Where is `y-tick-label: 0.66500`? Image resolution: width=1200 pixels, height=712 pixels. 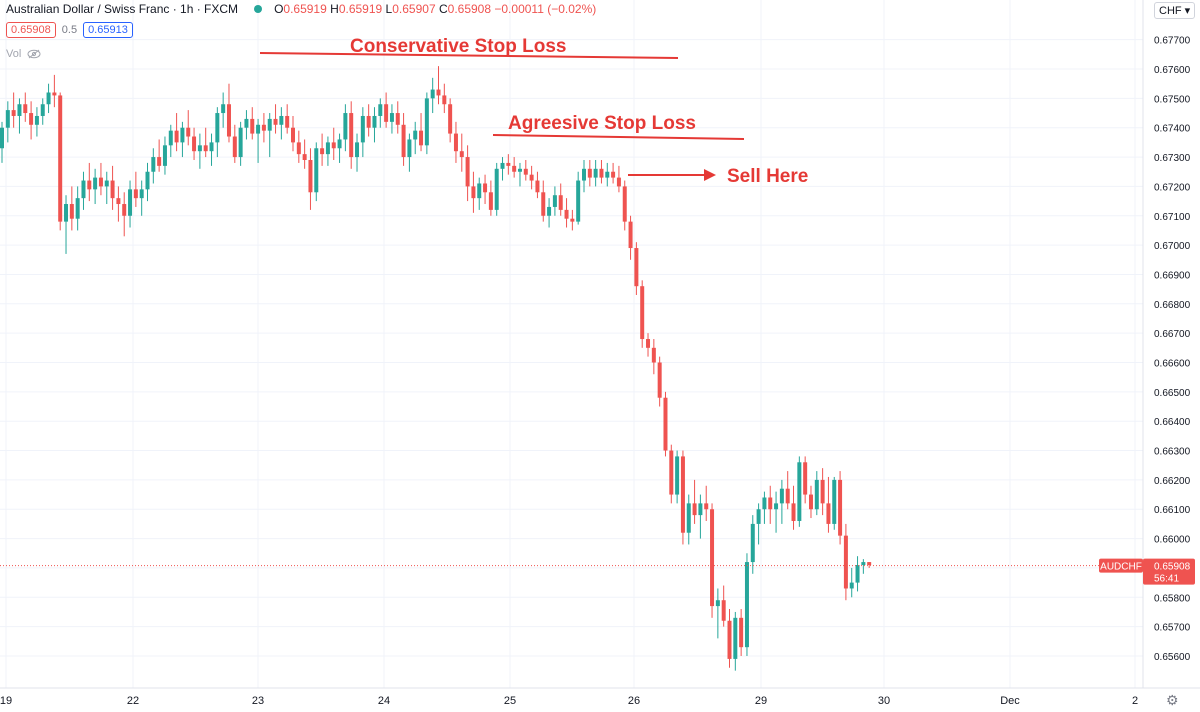 y-tick-label: 0.66500 is located at coordinates (1172, 393).